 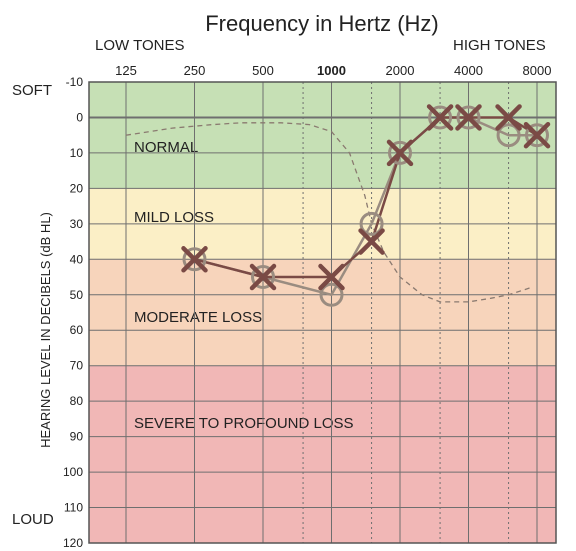 I want to click on x-tick-label: 4000, so click(x=468, y=70).